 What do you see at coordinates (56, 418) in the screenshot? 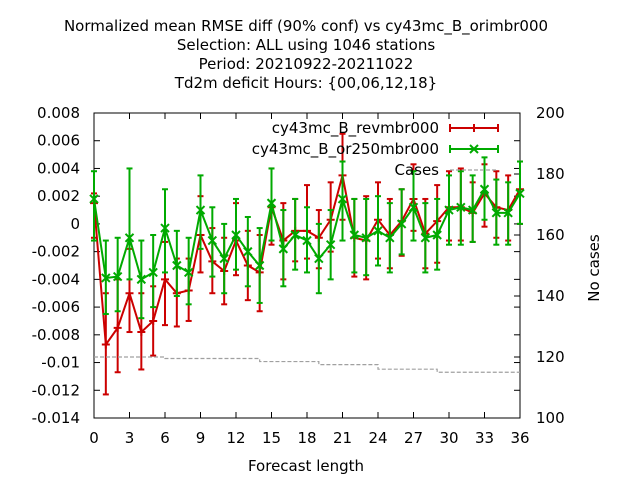
I see `y-tick-label: -0.014` at bounding box center [56, 418].